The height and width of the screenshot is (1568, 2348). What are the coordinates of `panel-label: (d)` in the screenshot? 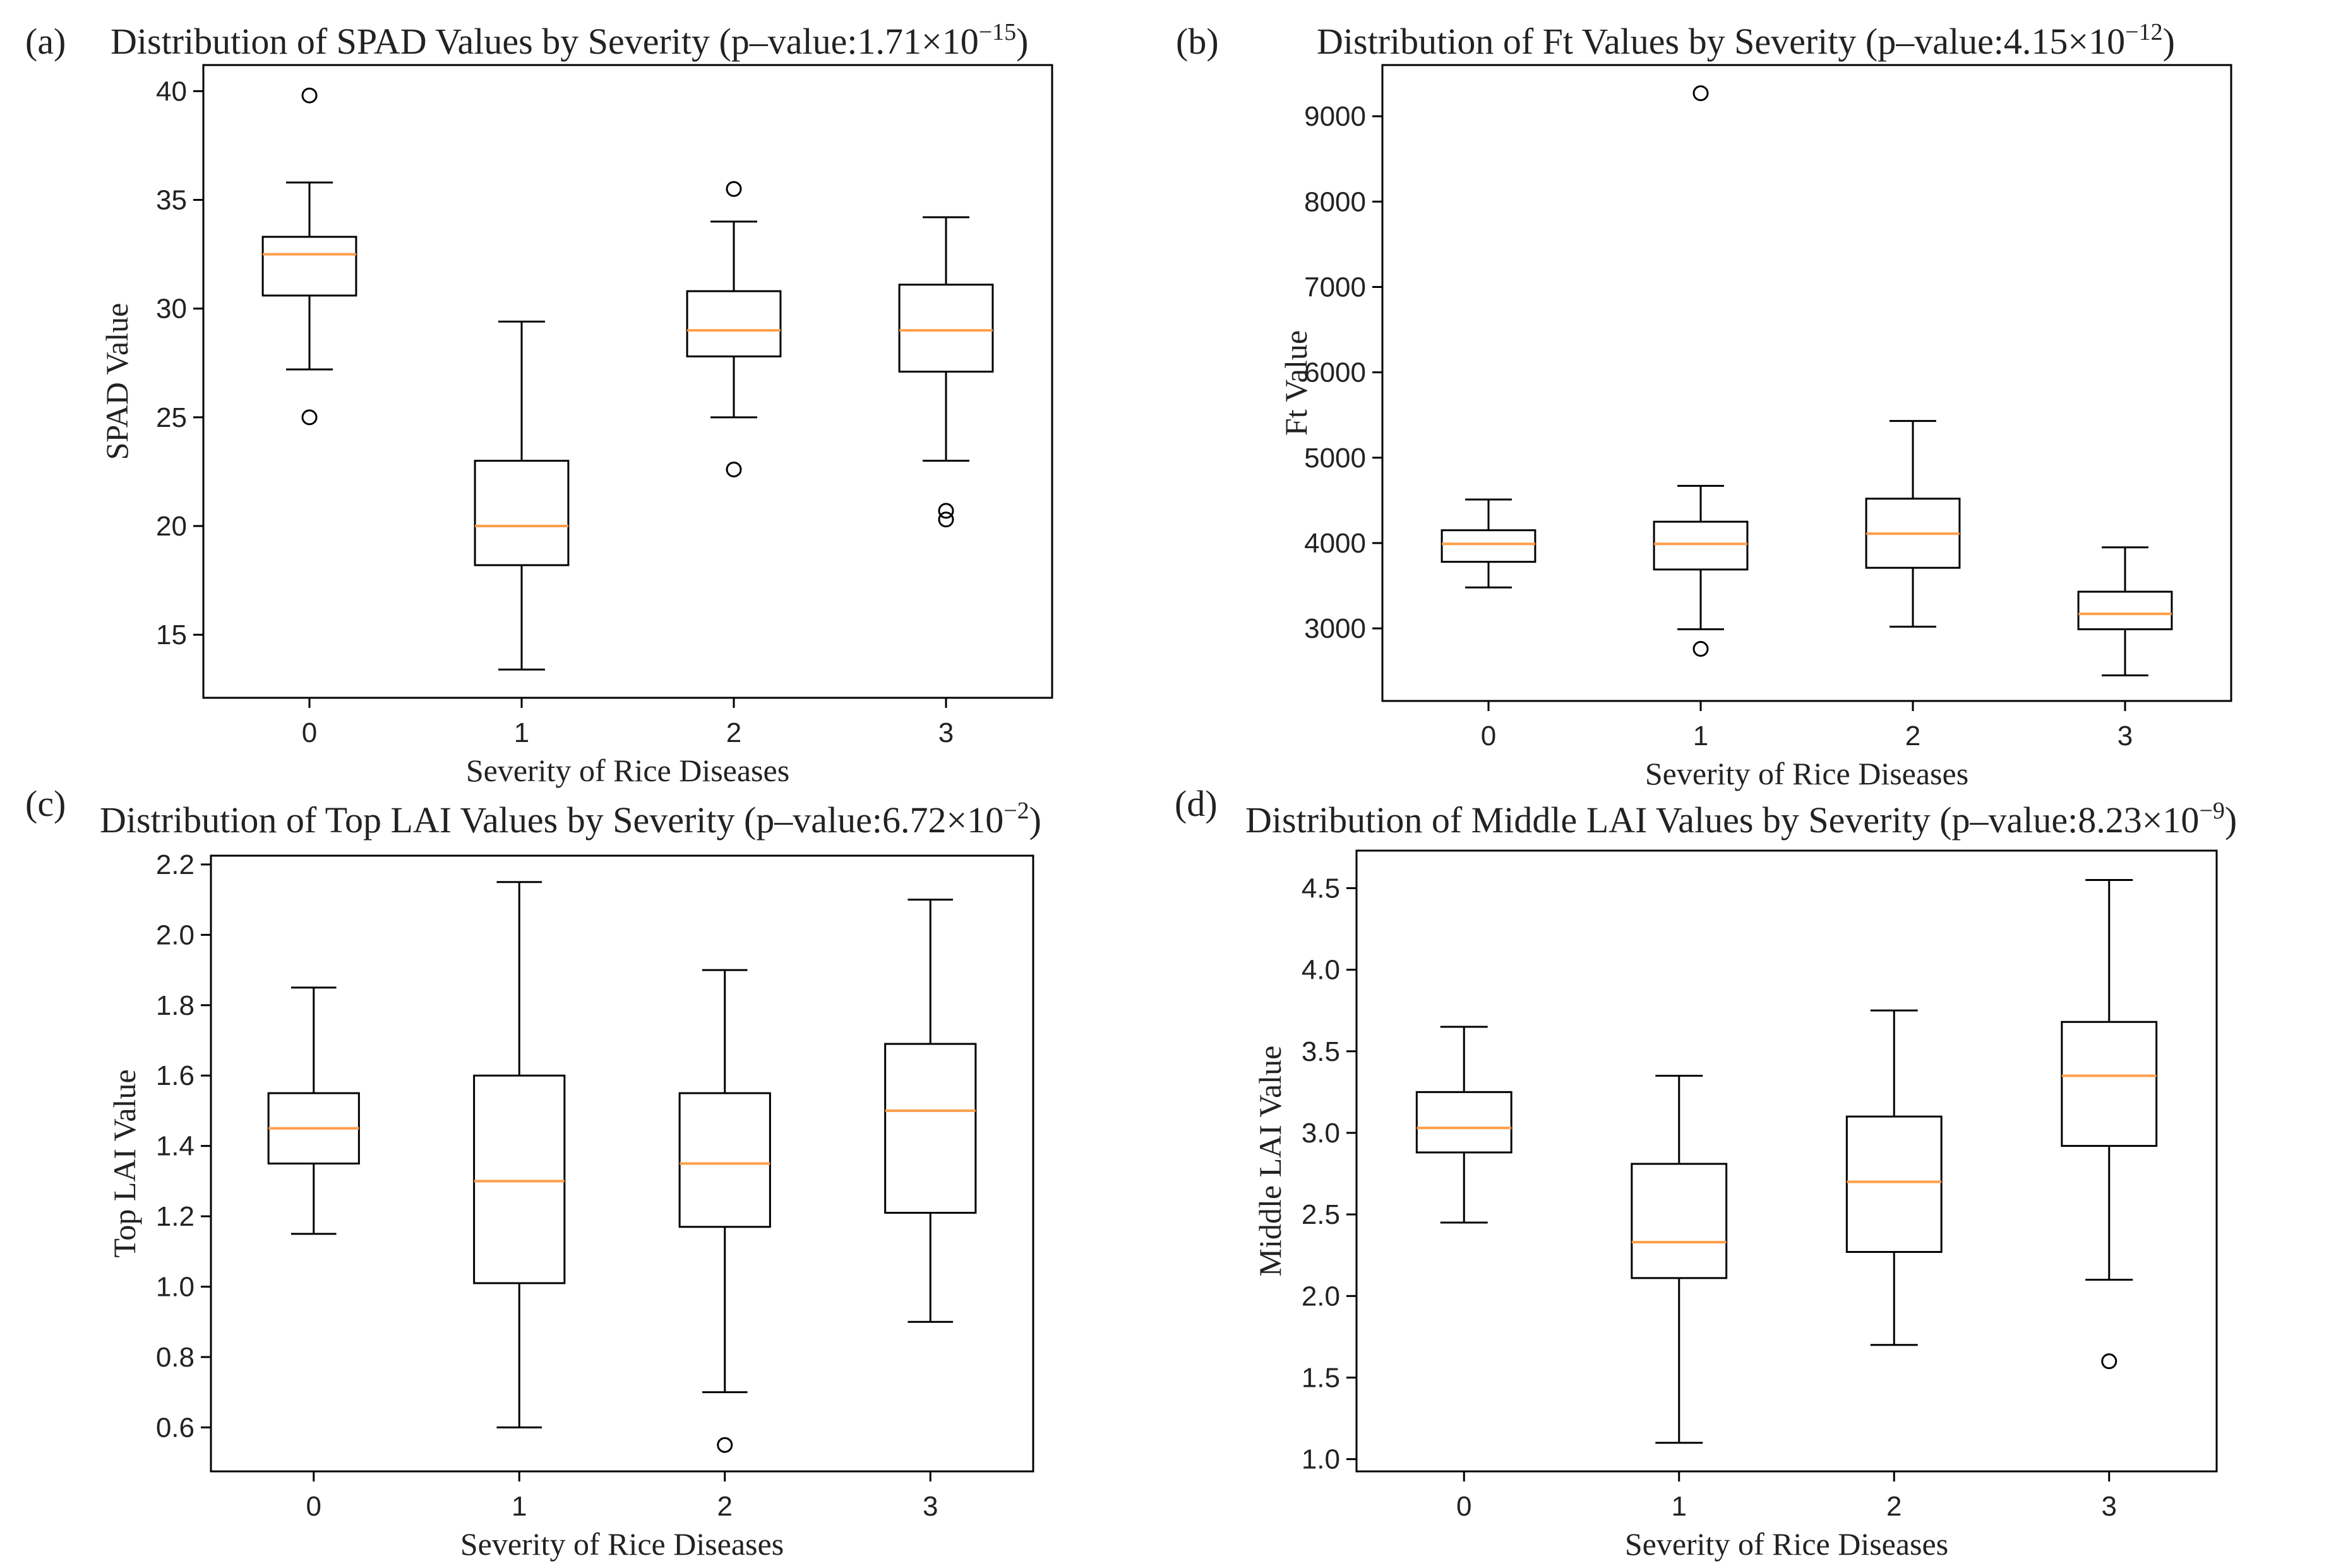 It's located at (1196, 804).